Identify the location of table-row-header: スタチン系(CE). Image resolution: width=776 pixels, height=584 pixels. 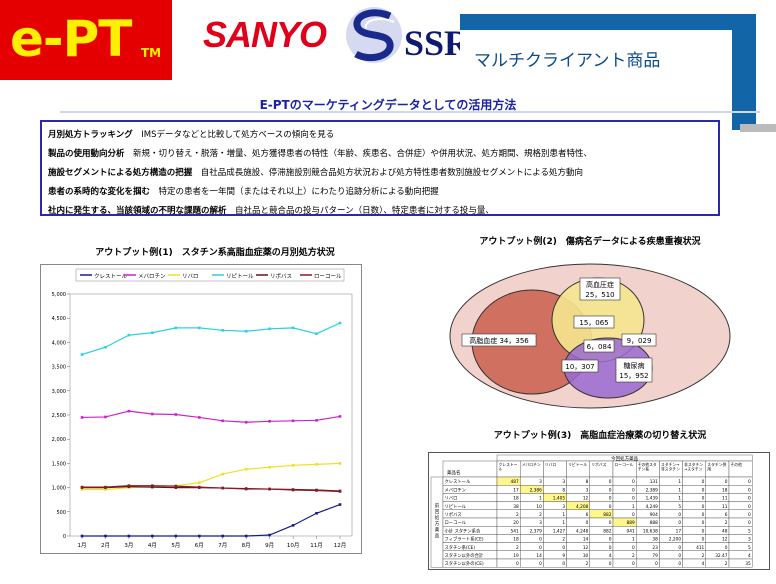
(460, 547).